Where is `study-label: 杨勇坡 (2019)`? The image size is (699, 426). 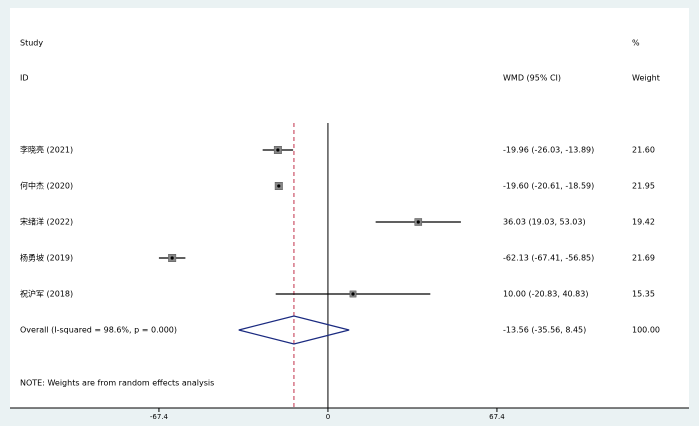
study-label: 杨勇坡 (2019) is located at coordinates (46, 258).